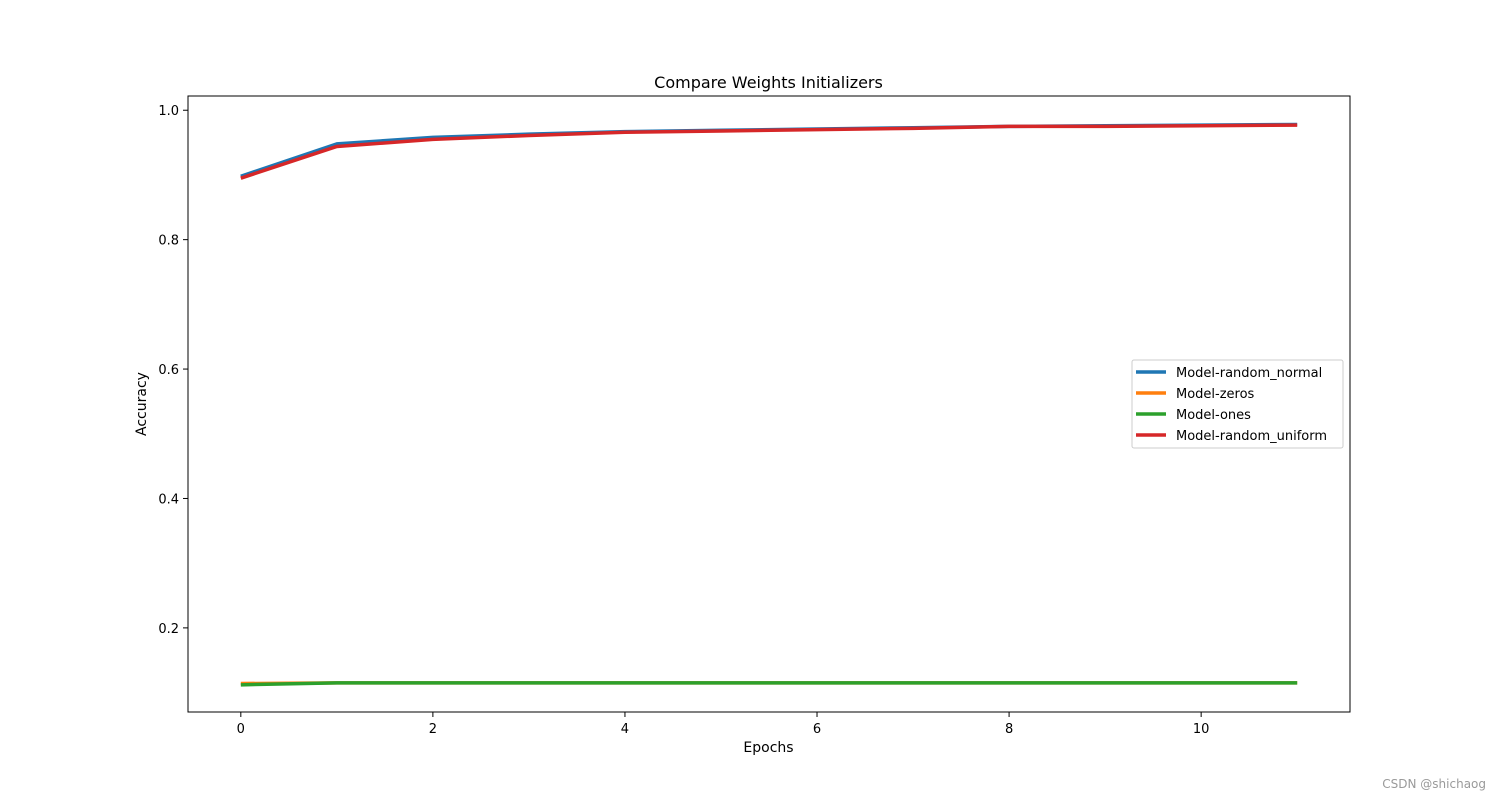 The height and width of the screenshot is (800, 1500). Describe the element at coordinates (768, 748) in the screenshot. I see `x-axis-label: Epochs` at that location.